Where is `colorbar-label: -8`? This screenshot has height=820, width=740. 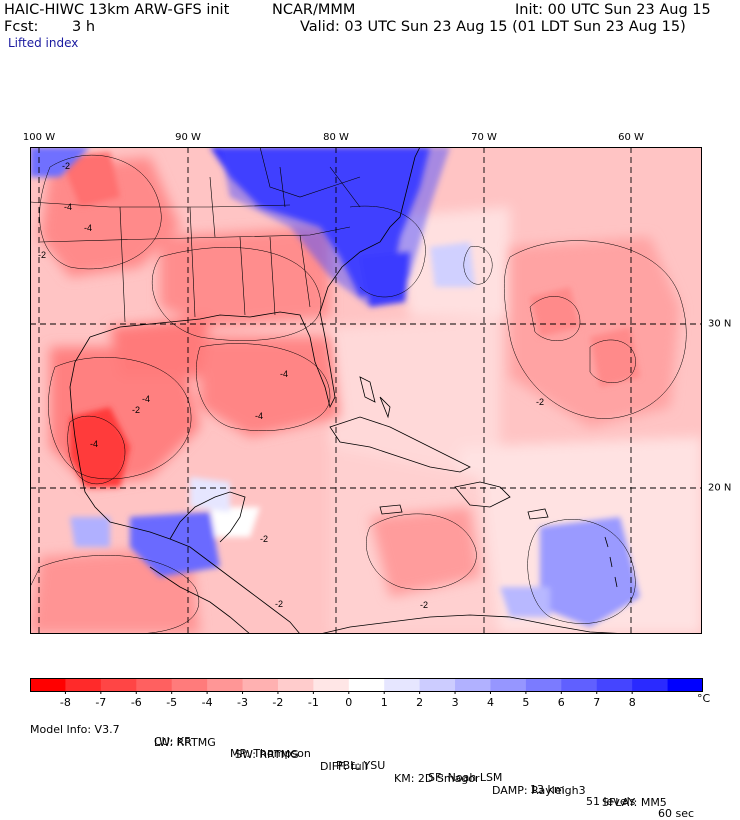
colorbar-label: -8 is located at coordinates (65, 702).